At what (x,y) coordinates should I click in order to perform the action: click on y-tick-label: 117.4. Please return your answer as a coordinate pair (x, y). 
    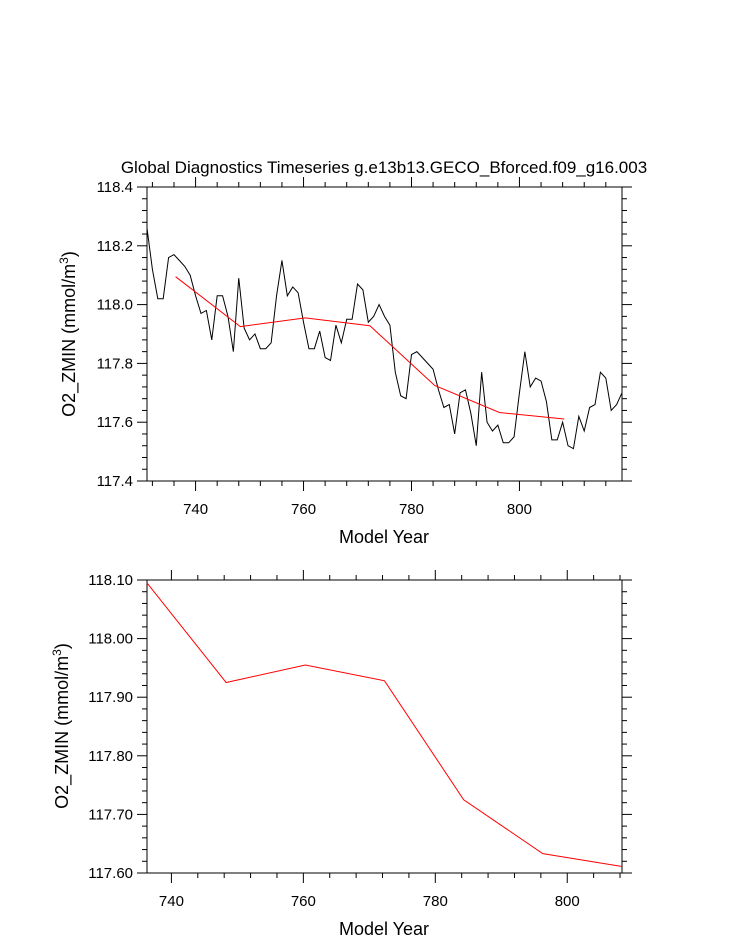
    Looking at the image, I should click on (115, 481).